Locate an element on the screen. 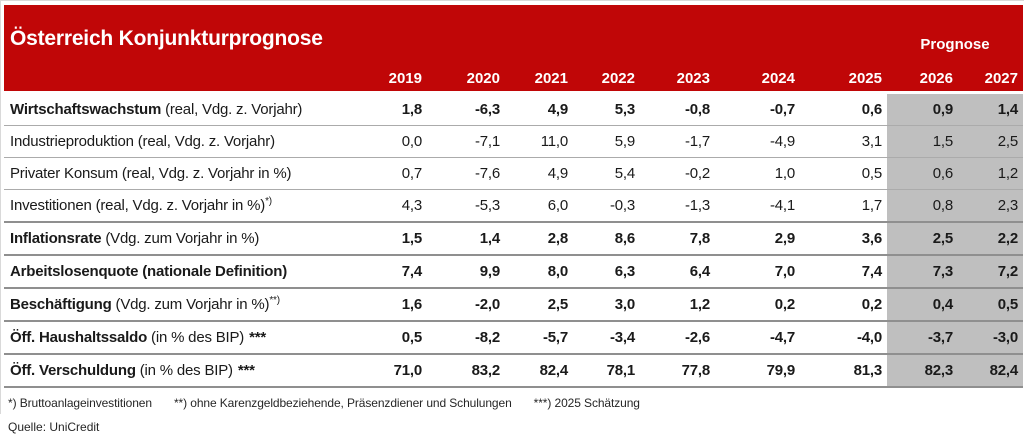 The image size is (1024, 434). cell-value: 11,0 is located at coordinates (539, 141).